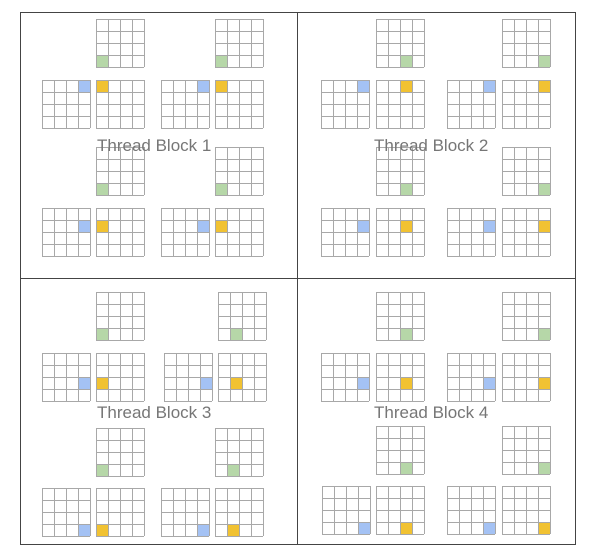 This screenshot has width=595, height=558. Describe the element at coordinates (154, 412) in the screenshot. I see `thread-block-3-label: Thread Block 3` at that location.